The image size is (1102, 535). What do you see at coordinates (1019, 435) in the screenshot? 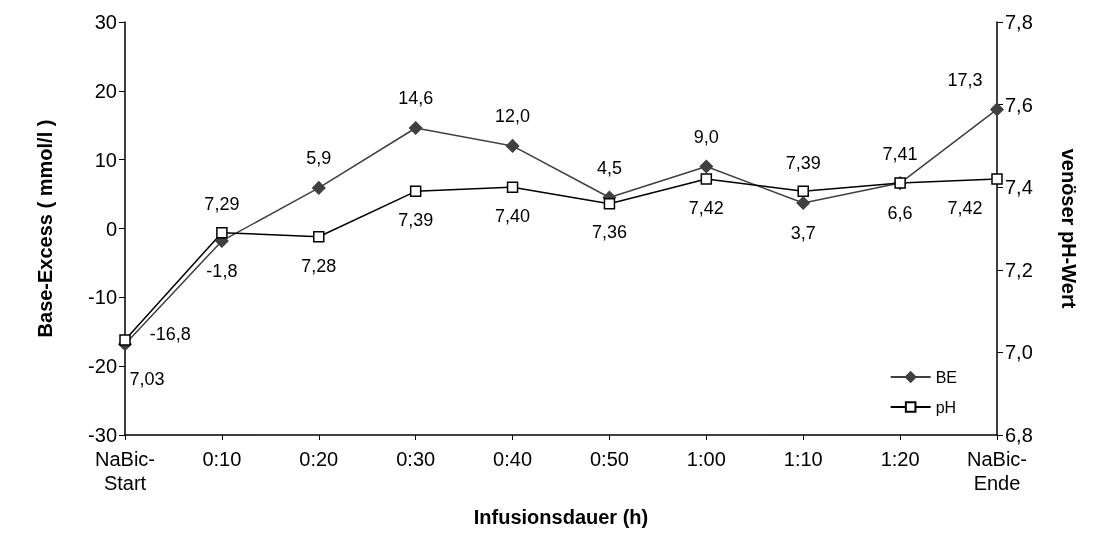
I see `y2-tick-label: 6,8` at bounding box center [1019, 435].